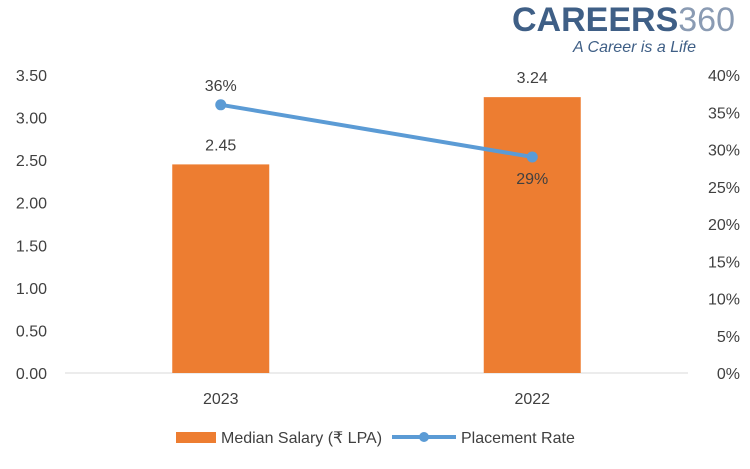 This screenshot has height=469, width=750. I want to click on left-axis: 0.00 0.50 1.00 1.50 2.00 2.50 3.00 3.50, so click(31, 225).